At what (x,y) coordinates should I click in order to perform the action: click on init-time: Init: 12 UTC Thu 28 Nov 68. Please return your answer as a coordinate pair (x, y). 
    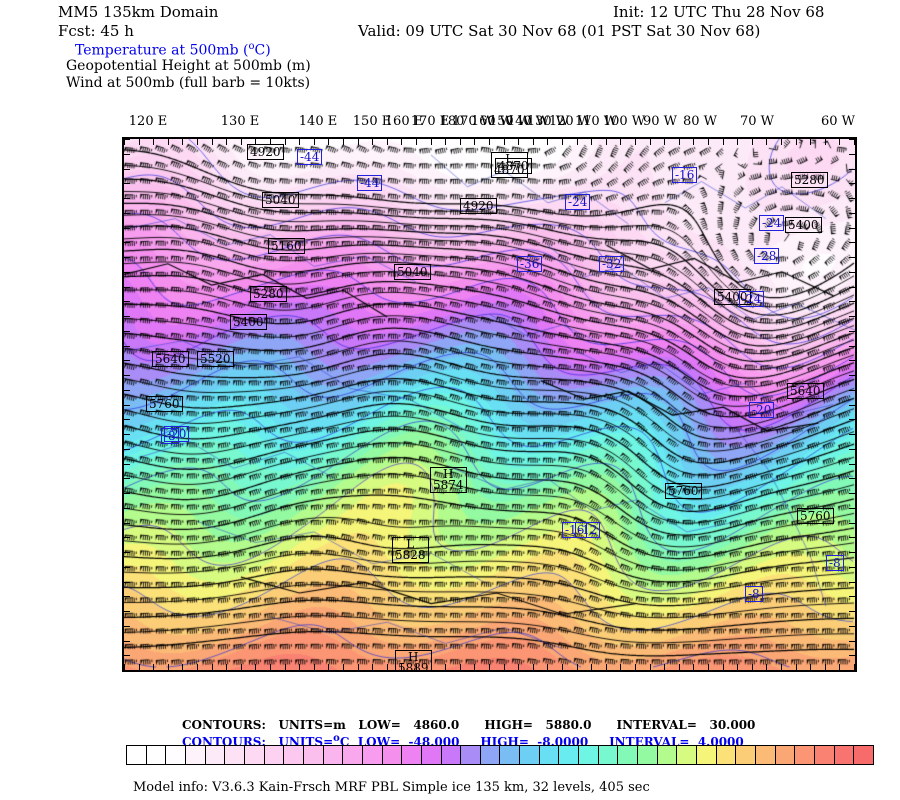
    Looking at the image, I should click on (719, 12).